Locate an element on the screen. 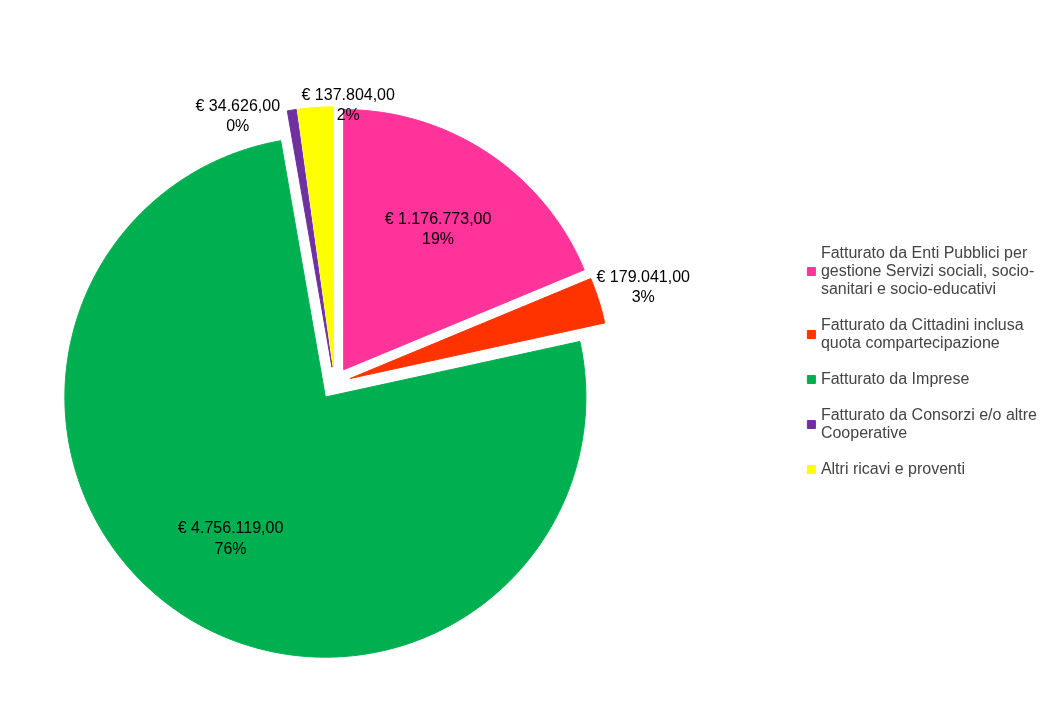 The image size is (1052, 722). data-label: € 179.041,00 3% is located at coordinates (643, 286).